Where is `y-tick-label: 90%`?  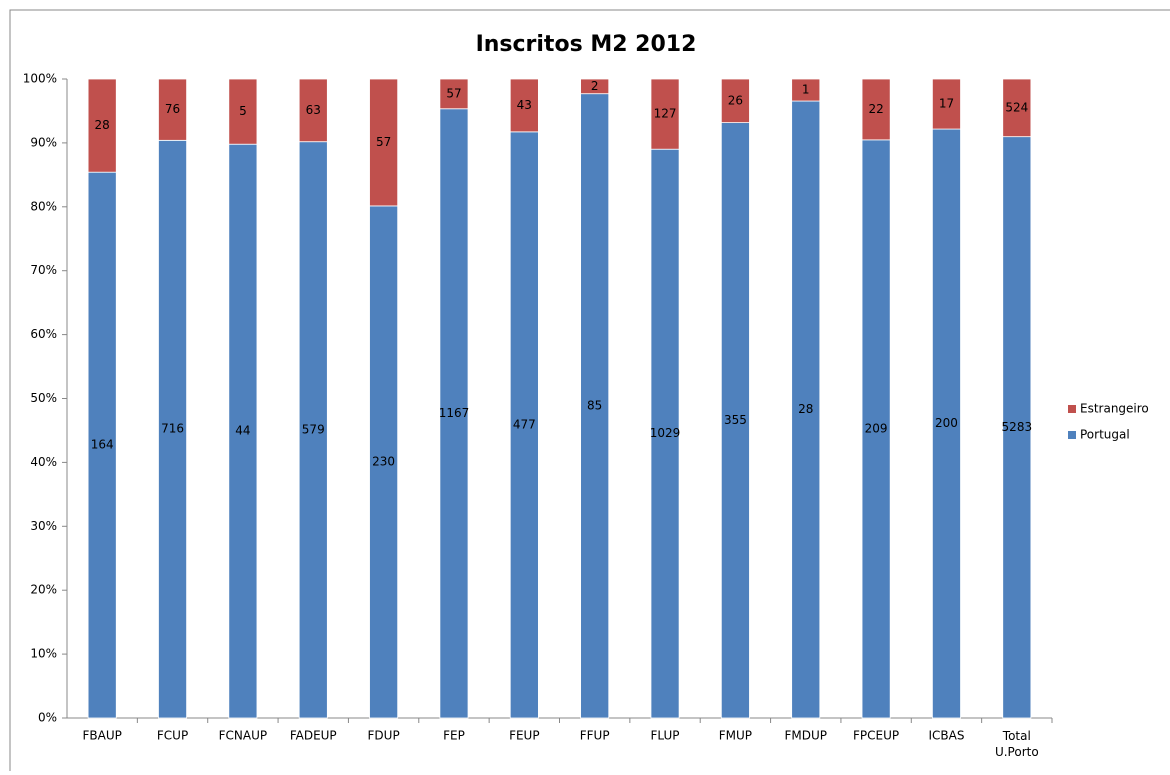 y-tick-label: 90% is located at coordinates (43, 142).